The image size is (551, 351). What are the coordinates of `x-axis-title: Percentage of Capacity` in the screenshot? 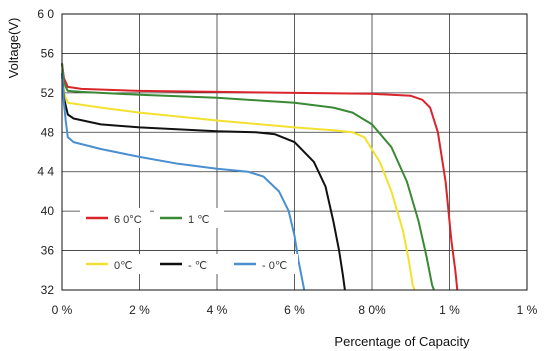 It's located at (402, 341).